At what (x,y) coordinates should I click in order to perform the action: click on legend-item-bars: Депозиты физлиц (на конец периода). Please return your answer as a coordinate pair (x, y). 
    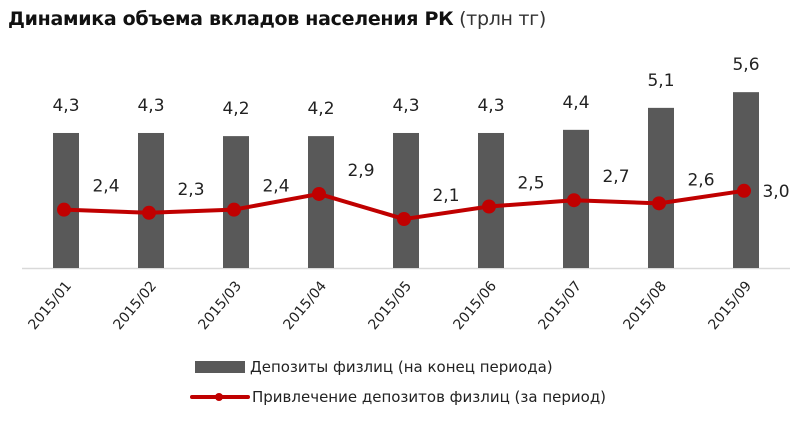
    Looking at the image, I should click on (398, 367).